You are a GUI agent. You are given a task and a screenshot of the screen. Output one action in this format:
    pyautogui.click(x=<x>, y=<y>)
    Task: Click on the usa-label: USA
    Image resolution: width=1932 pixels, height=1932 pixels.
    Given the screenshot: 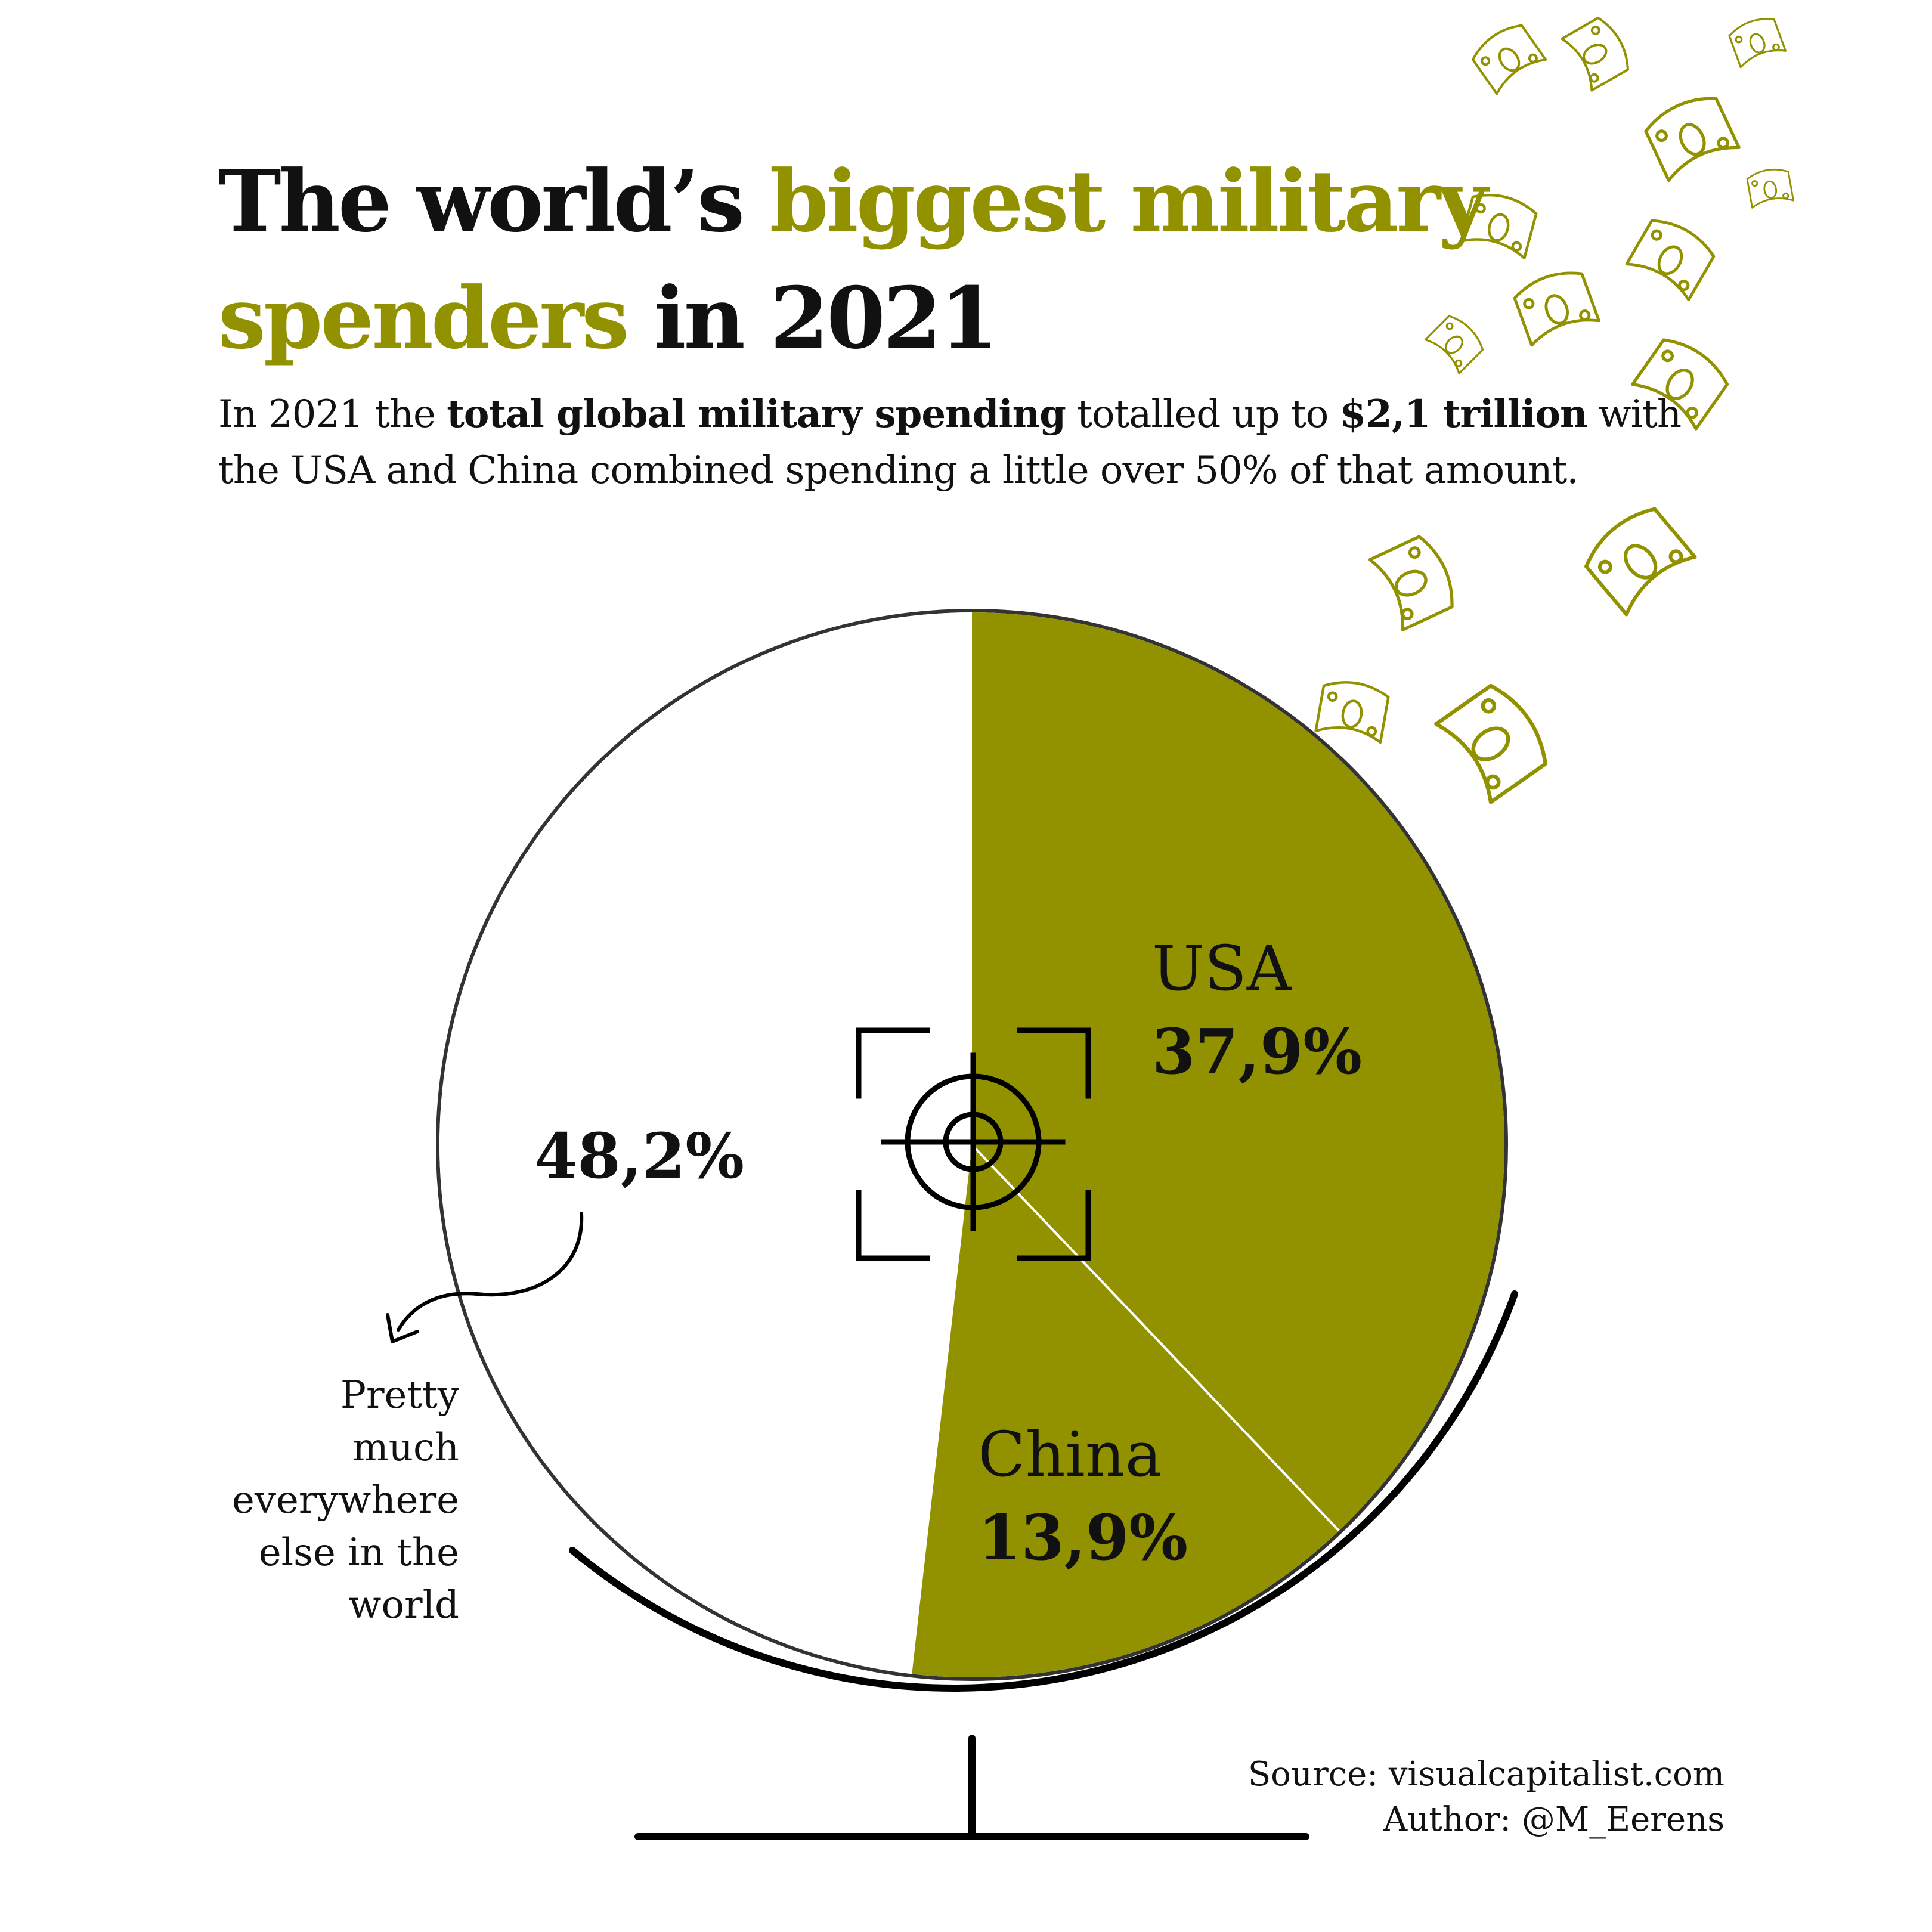 What is the action you would take?
    pyautogui.click(x=1223, y=969)
    